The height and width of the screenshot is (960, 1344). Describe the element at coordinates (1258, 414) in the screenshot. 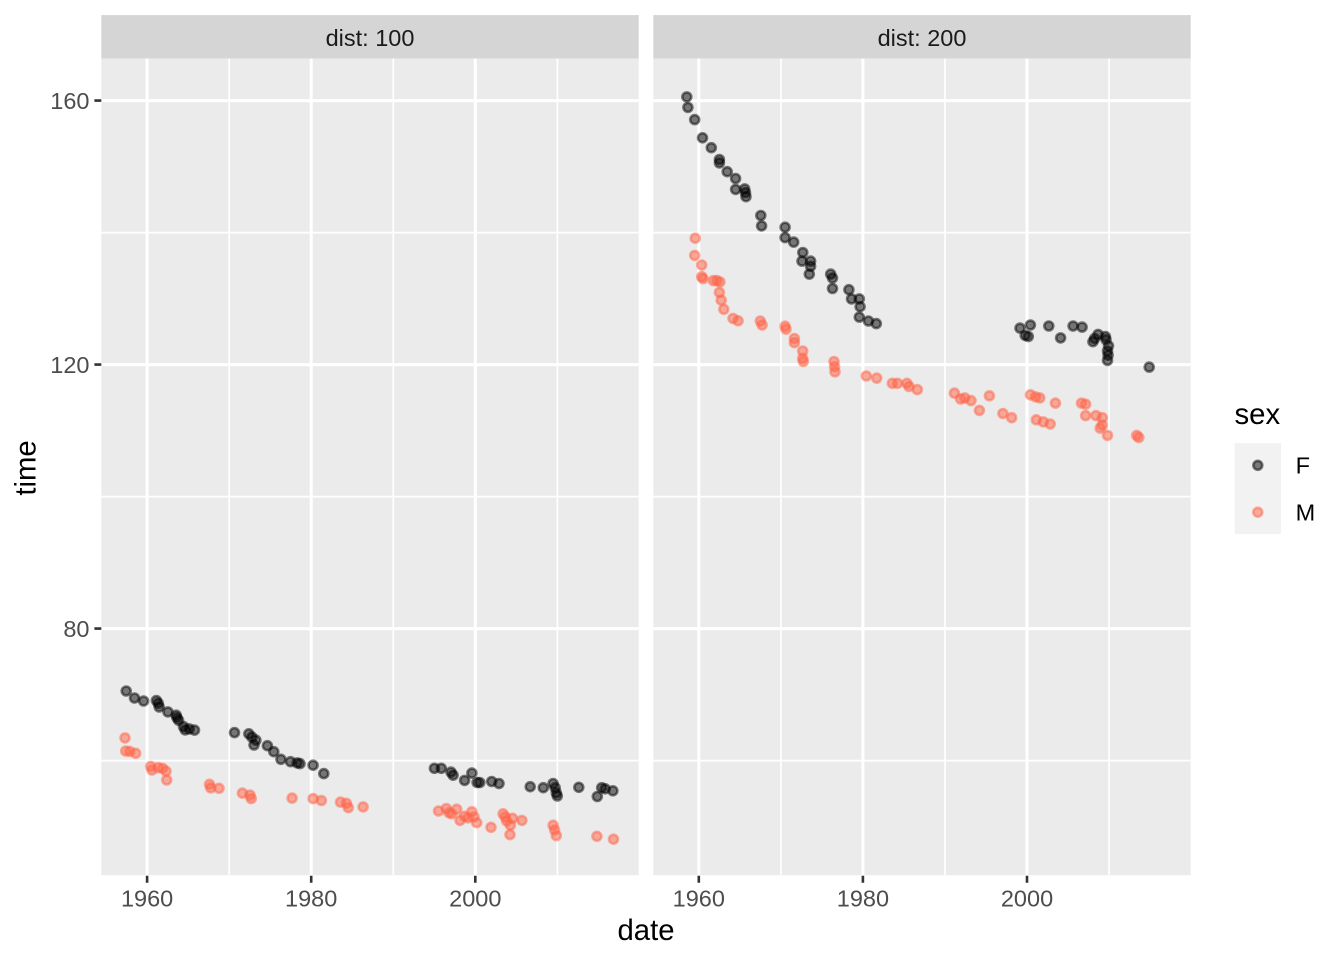

I see `svg-text: sex` at that location.